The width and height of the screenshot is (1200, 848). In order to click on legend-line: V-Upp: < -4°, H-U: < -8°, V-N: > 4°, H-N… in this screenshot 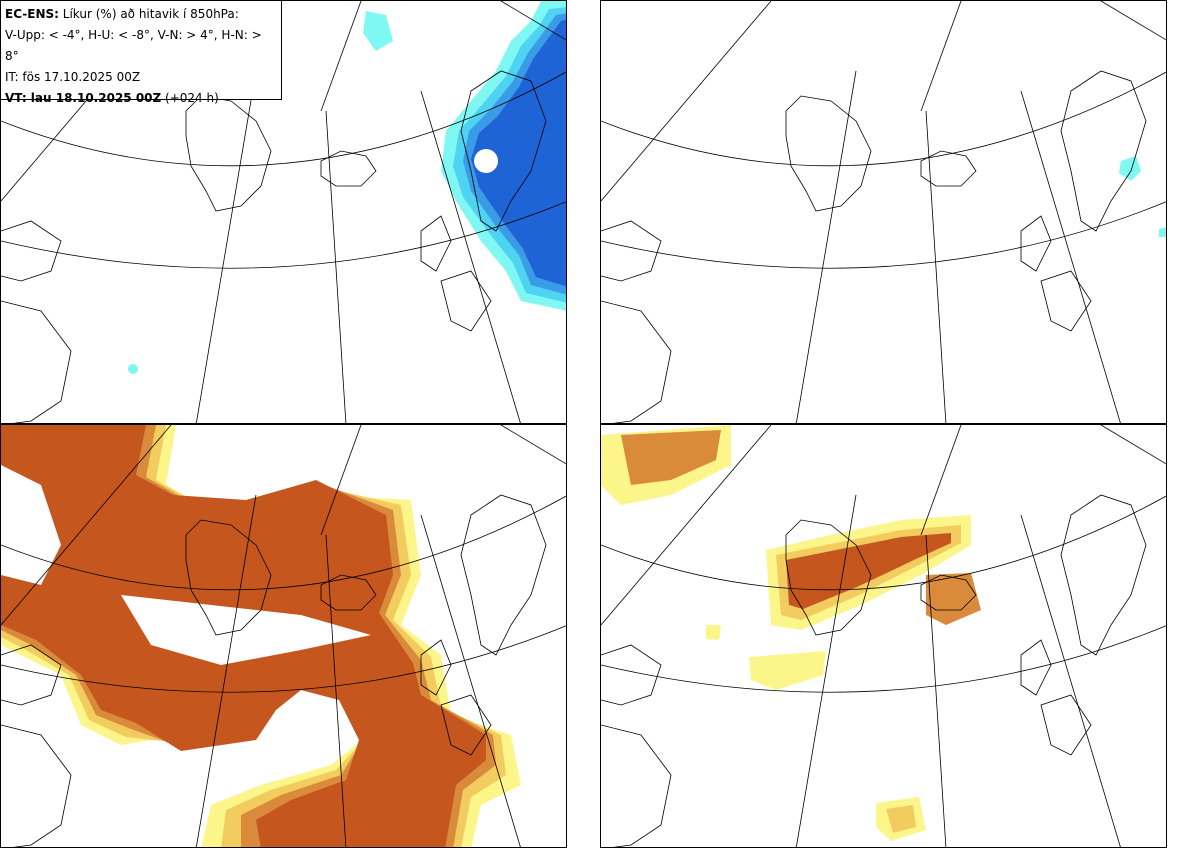, I will do `click(133, 45)`.